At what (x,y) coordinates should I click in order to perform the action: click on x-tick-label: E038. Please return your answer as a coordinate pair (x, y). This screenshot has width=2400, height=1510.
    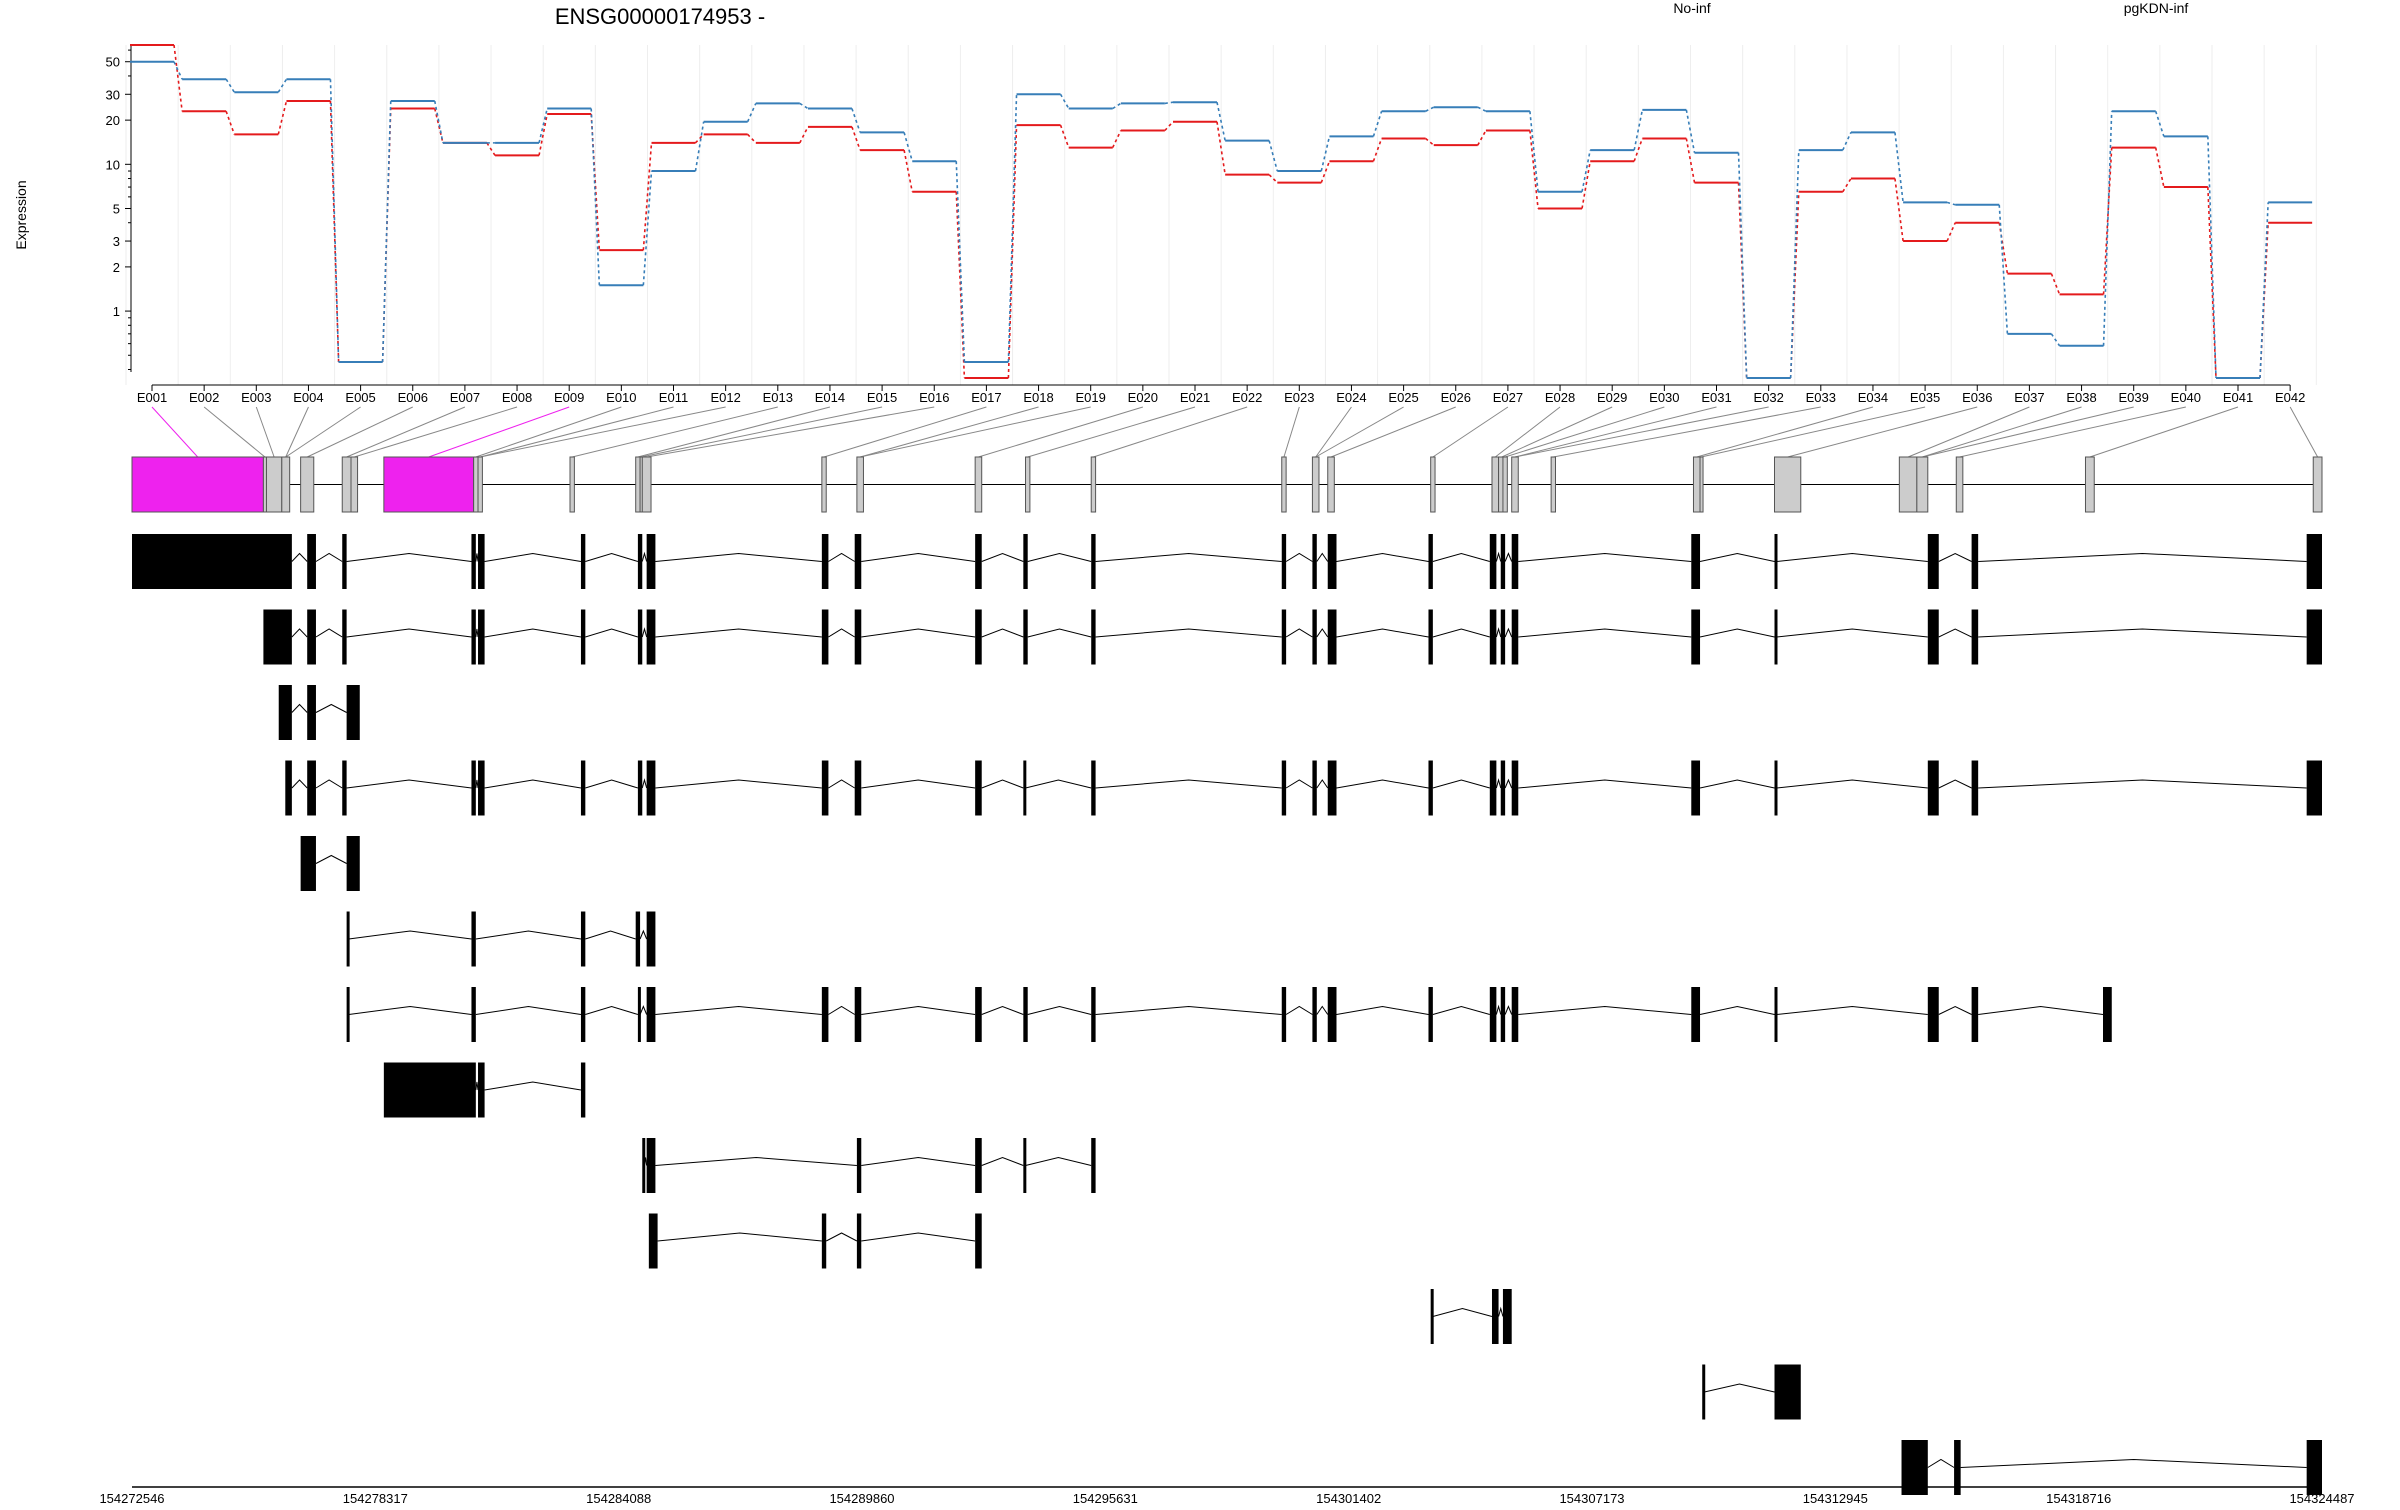
    Looking at the image, I should click on (2081, 397).